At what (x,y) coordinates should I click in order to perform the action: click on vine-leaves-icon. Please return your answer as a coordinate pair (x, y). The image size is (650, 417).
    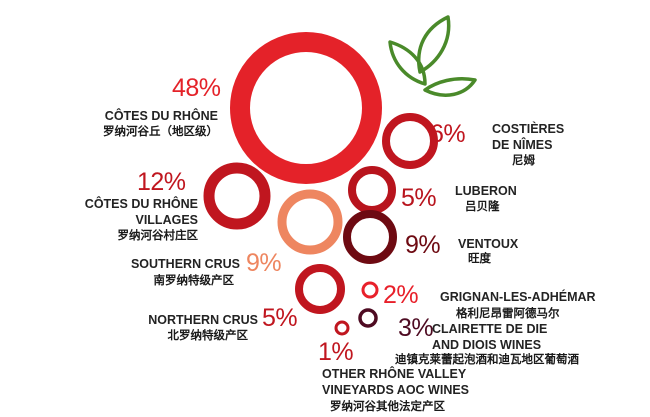
    Looking at the image, I should click on (432, 56).